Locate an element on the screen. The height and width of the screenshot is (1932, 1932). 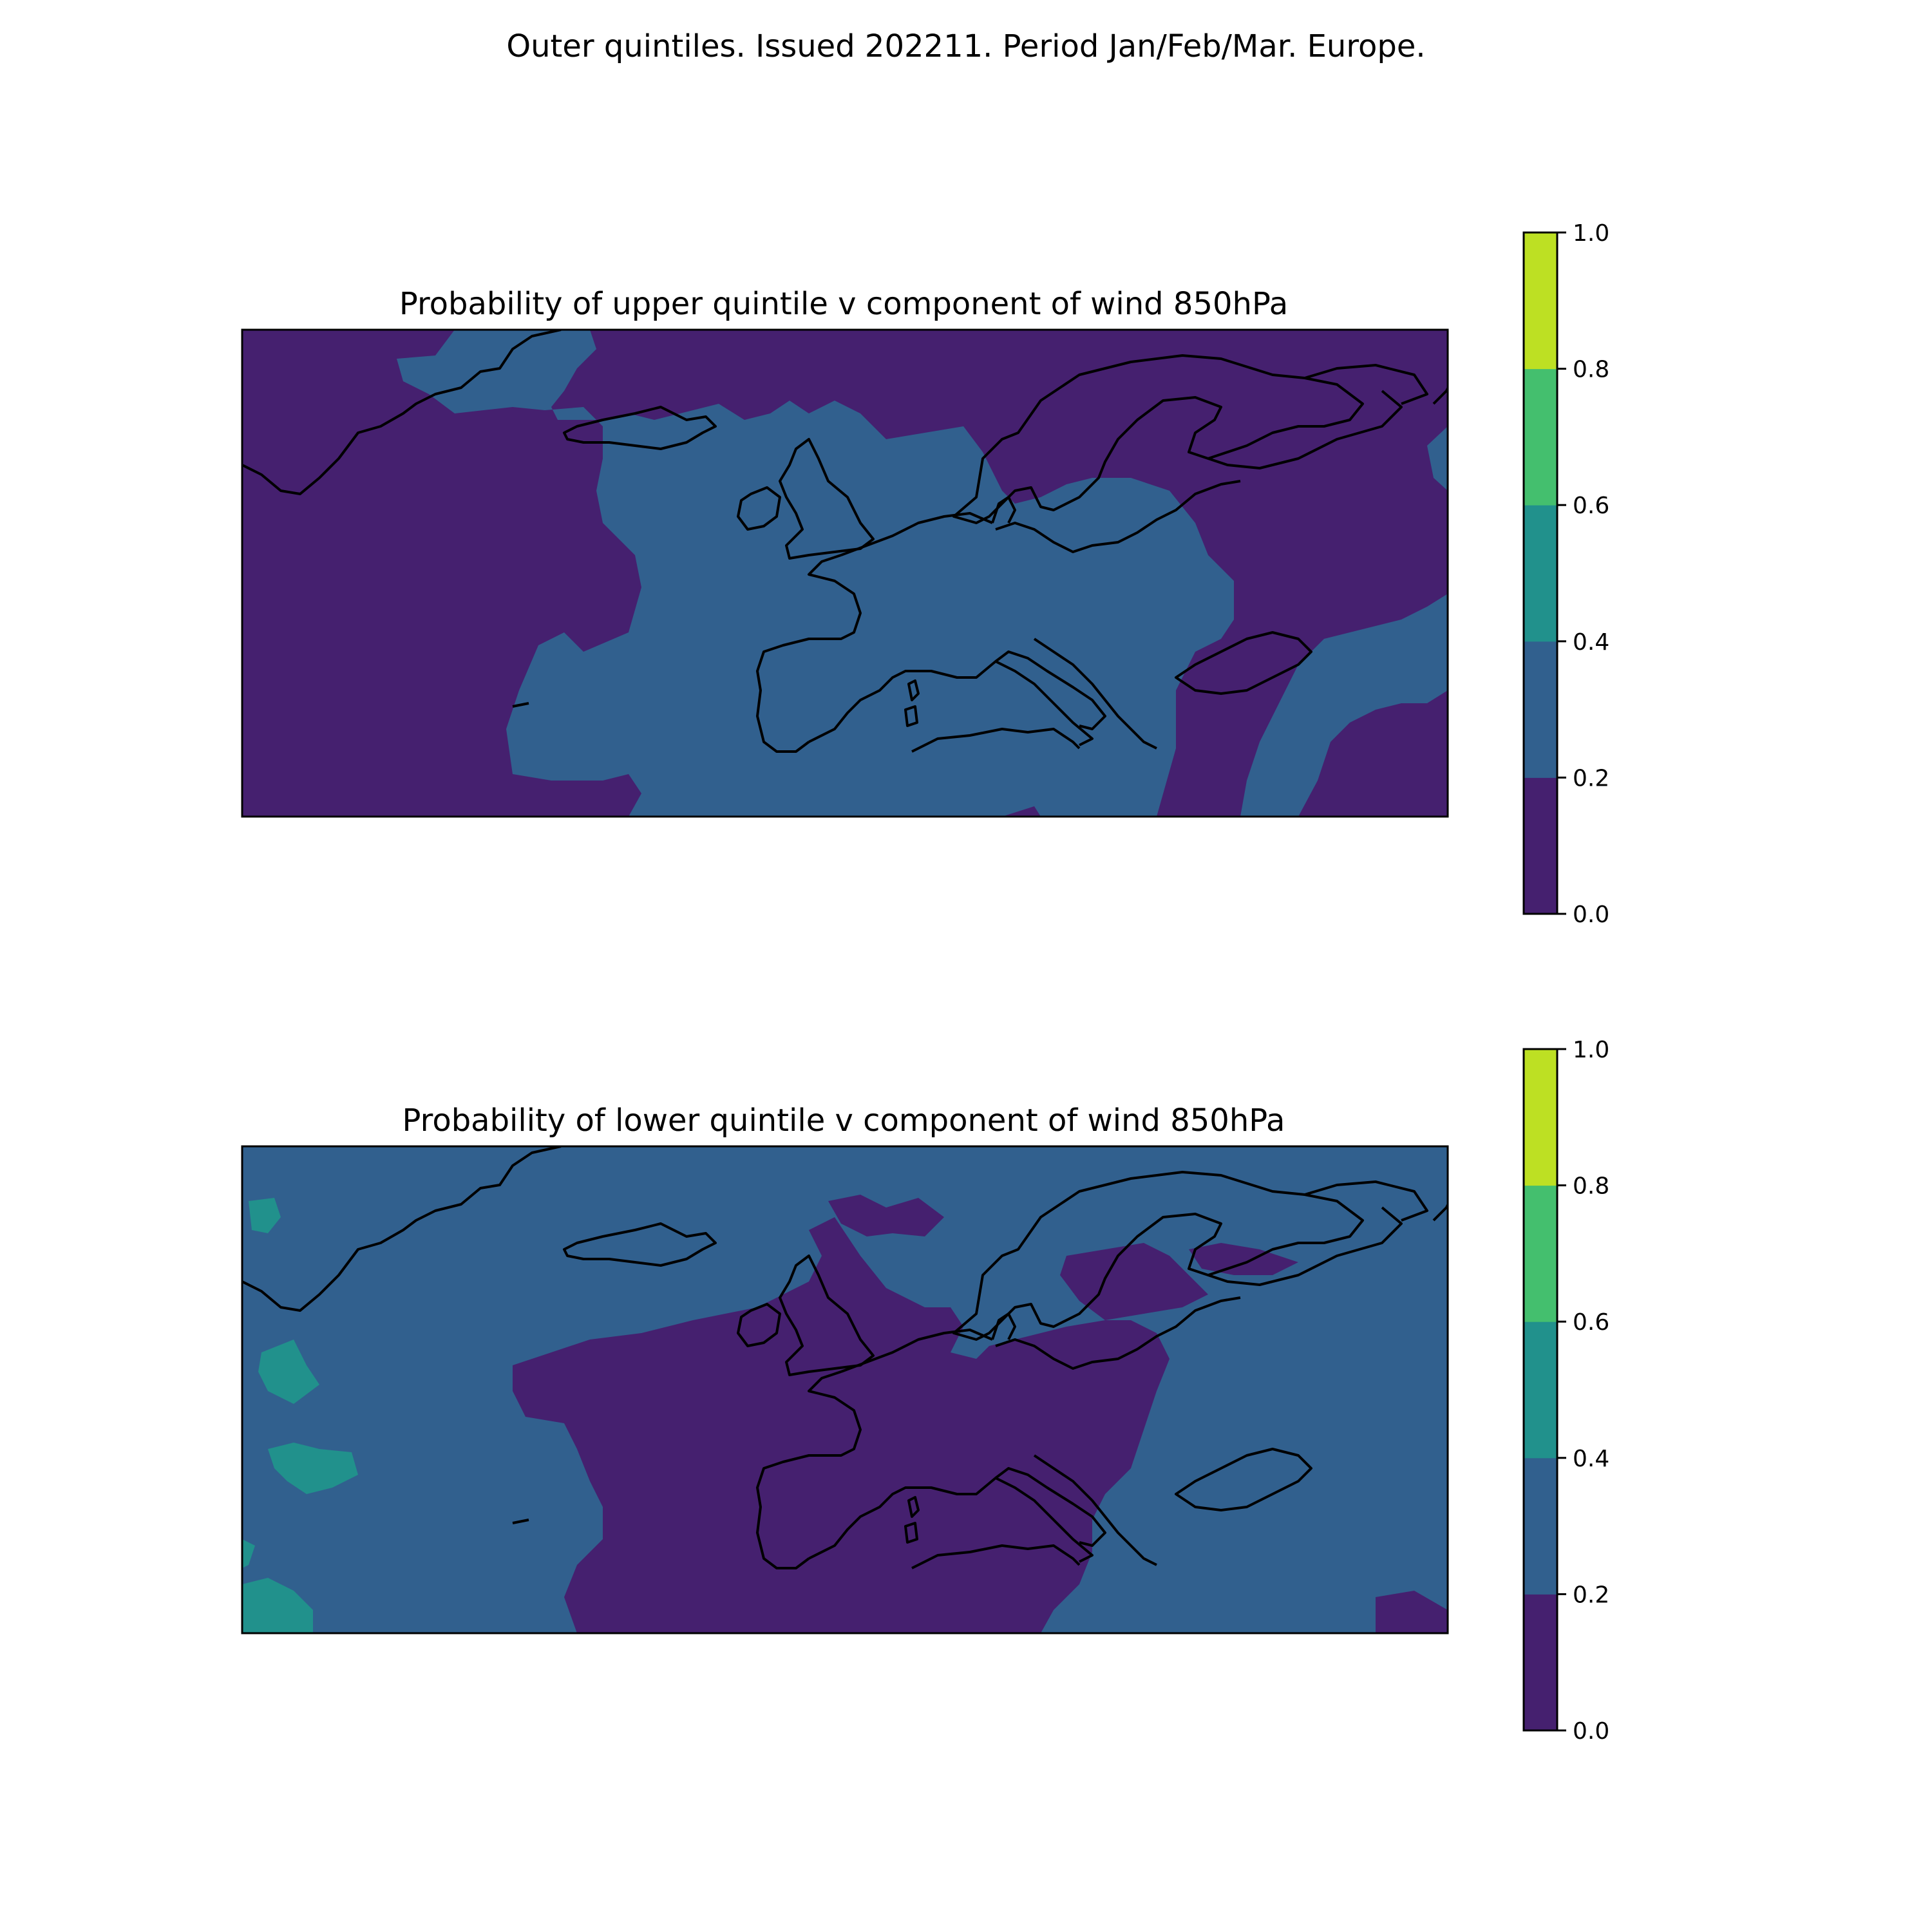
probability-region-0.0-0.2-baltic is located at coordinates (1134, 1282).